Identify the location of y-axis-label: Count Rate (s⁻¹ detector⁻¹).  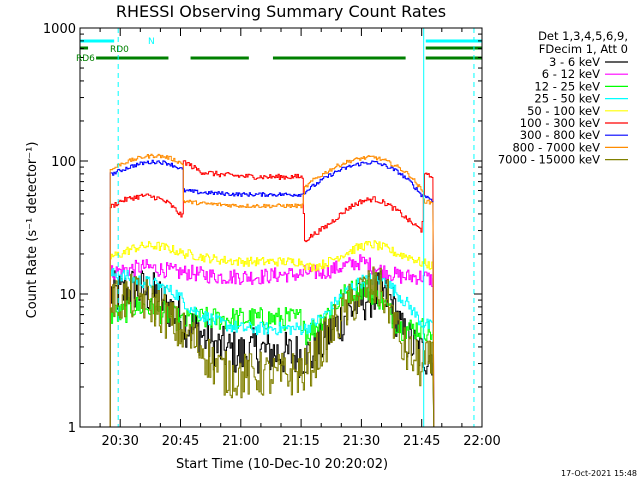
(32, 230).